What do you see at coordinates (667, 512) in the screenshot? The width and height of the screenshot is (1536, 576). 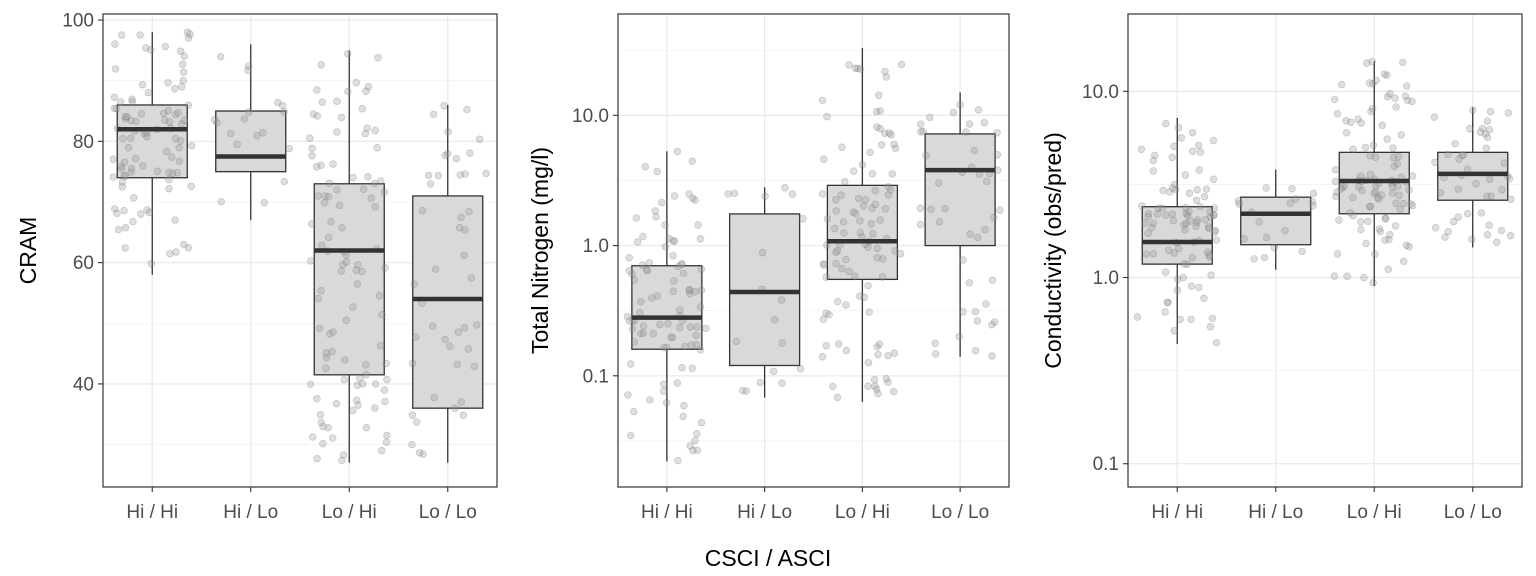 I see `x-tick-label: Hi / Hi` at bounding box center [667, 512].